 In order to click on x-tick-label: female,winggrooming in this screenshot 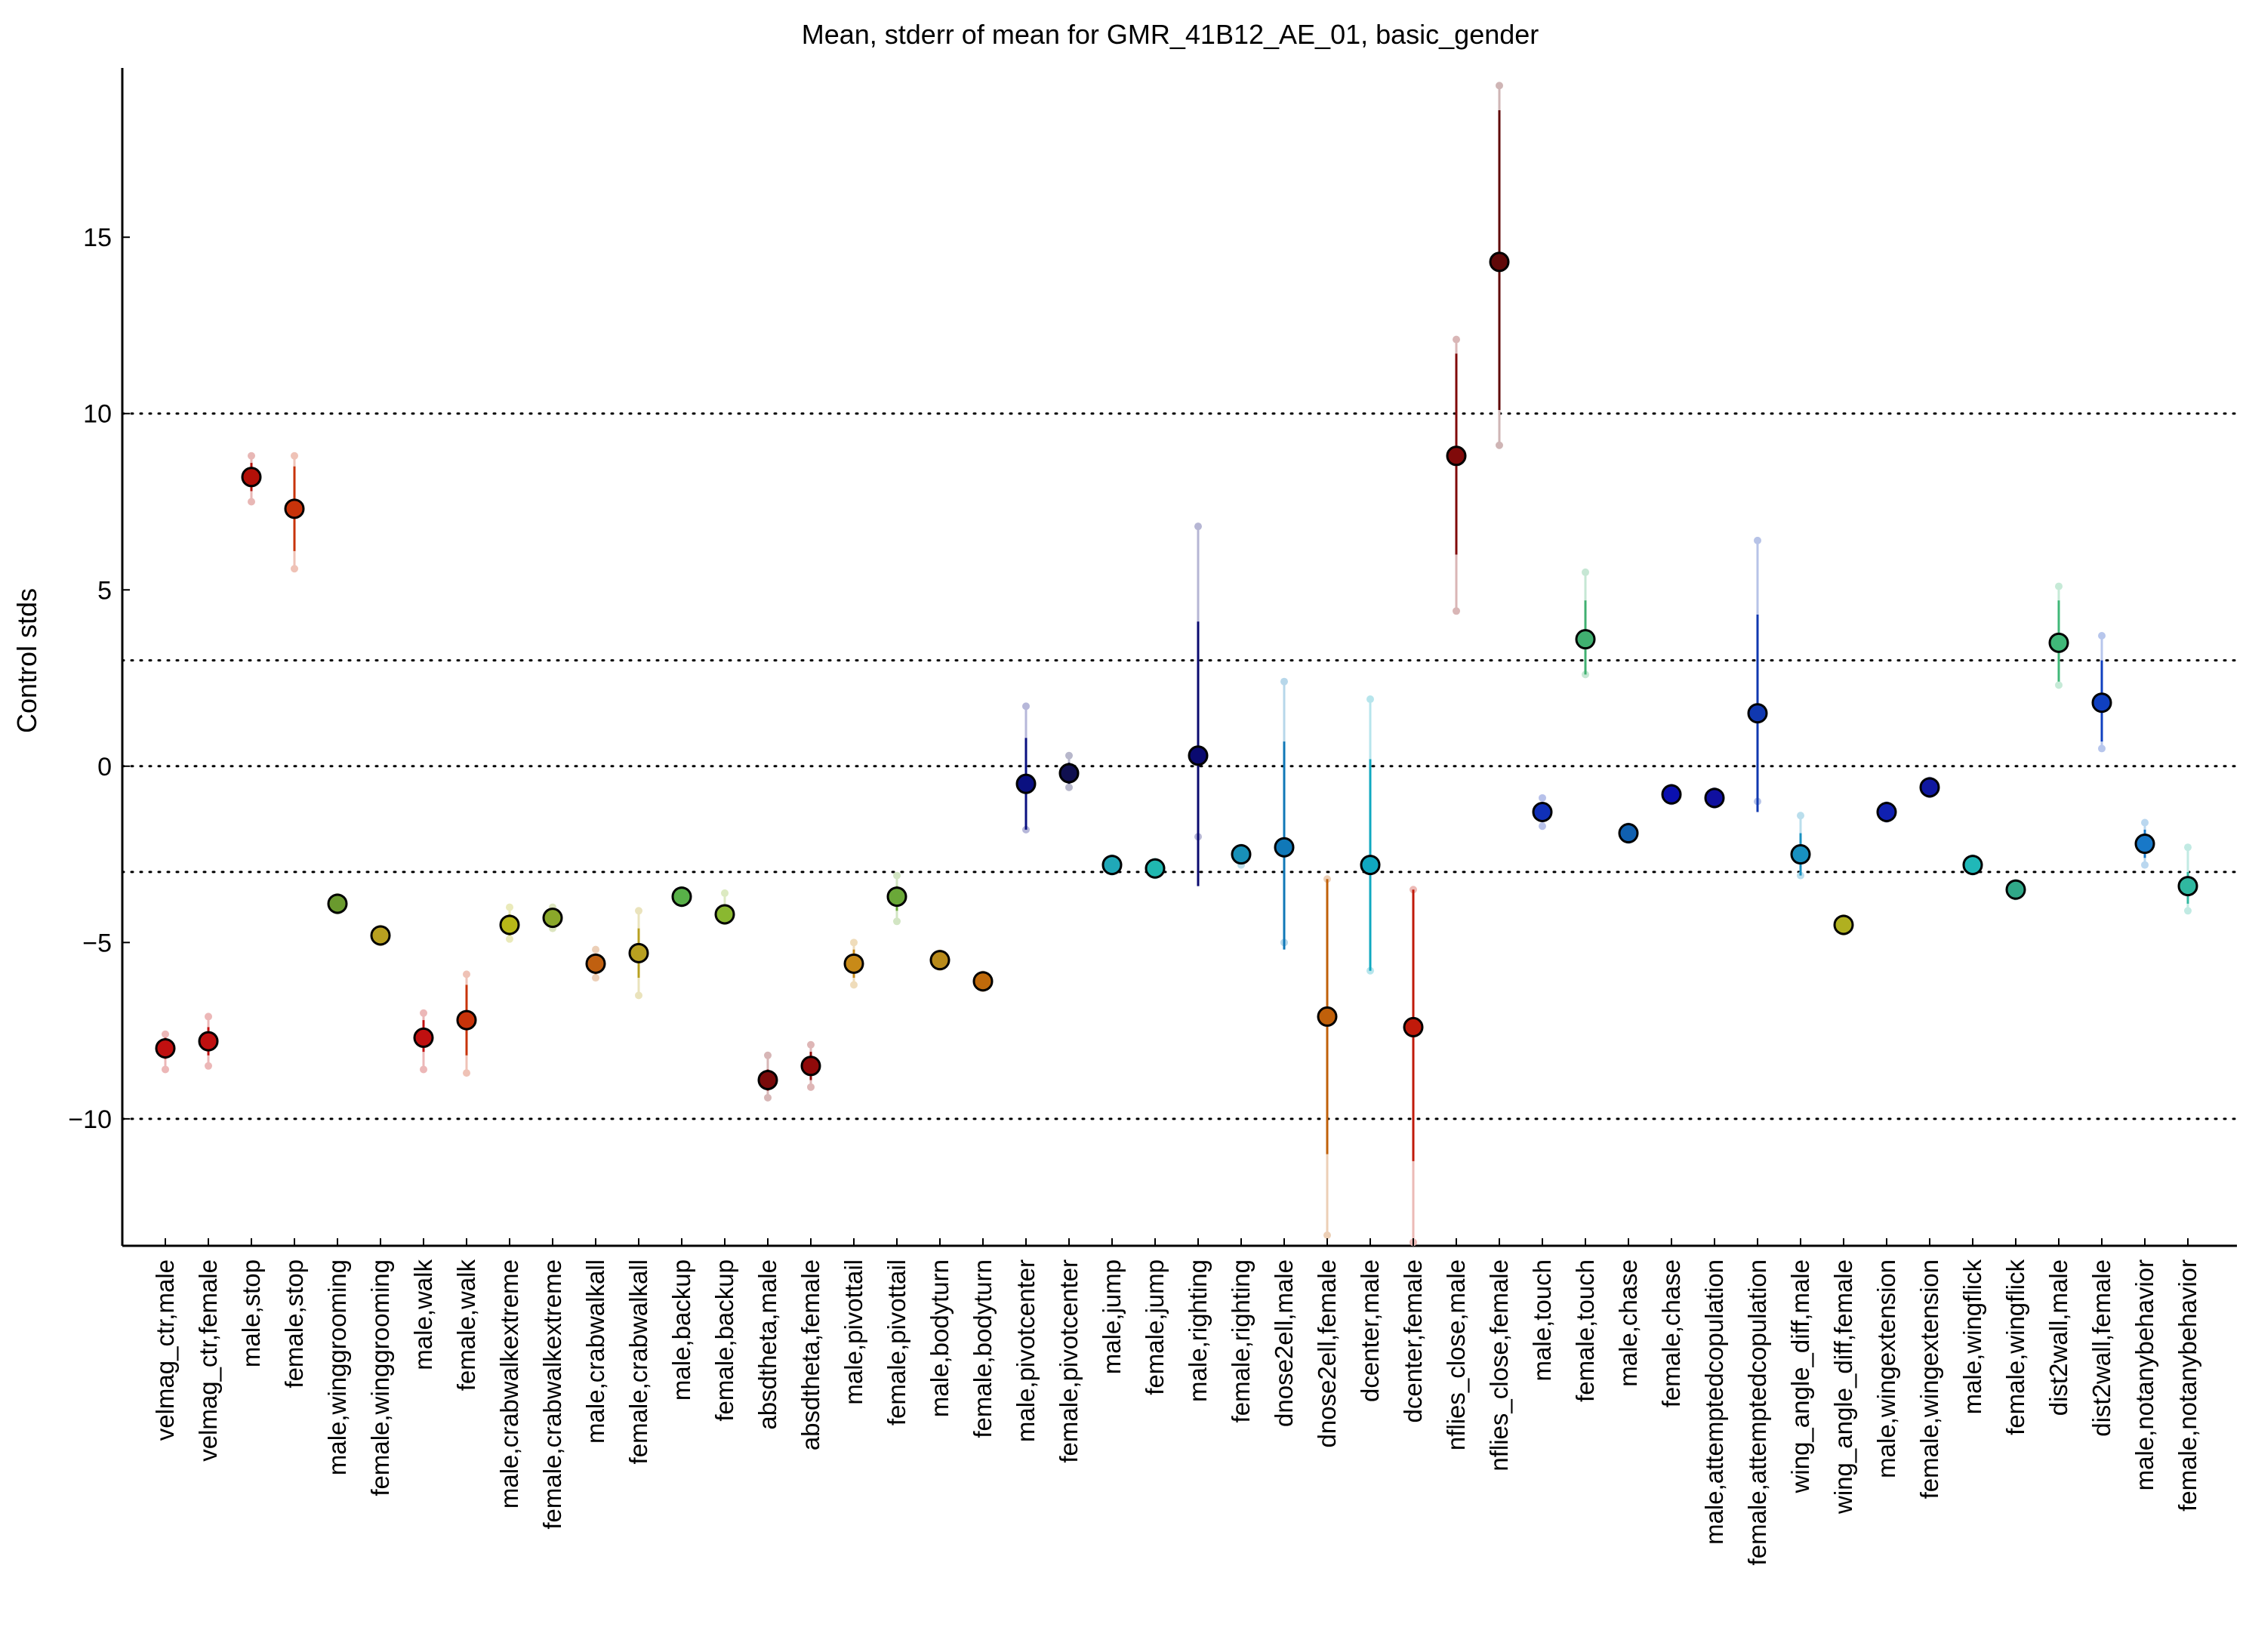, I will do `click(380, 1377)`.